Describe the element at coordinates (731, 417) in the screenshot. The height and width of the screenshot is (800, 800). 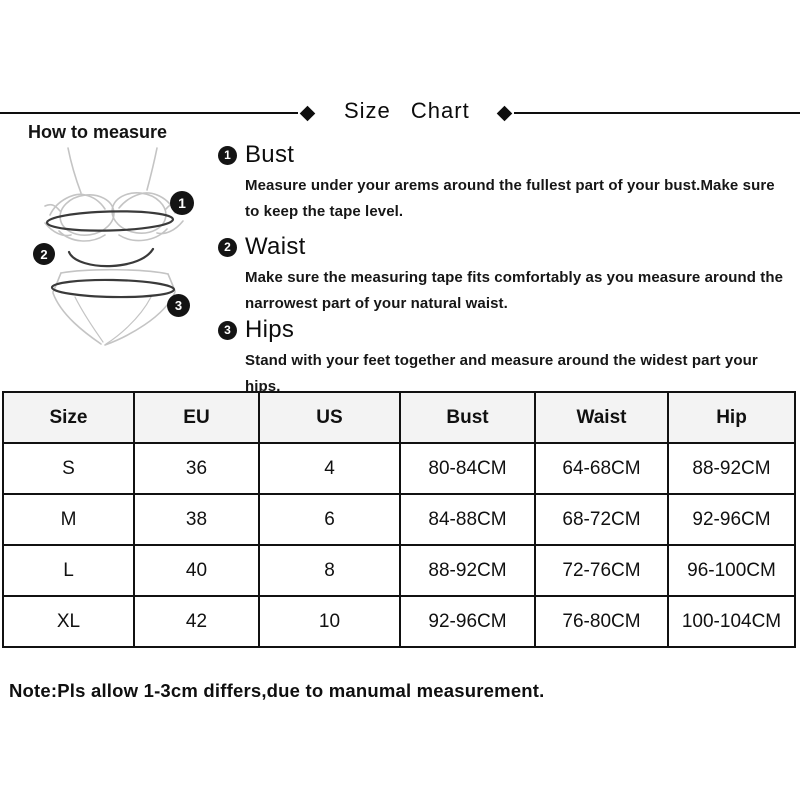
I see `col-header-hip: Hip` at that location.